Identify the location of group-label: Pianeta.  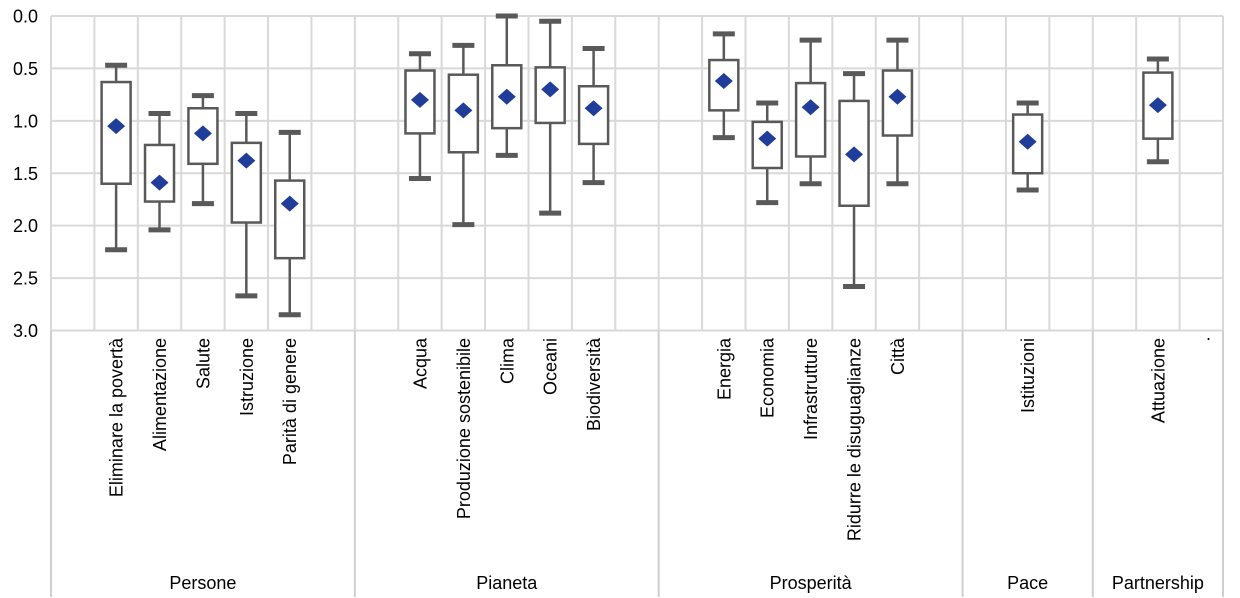
(507, 583).